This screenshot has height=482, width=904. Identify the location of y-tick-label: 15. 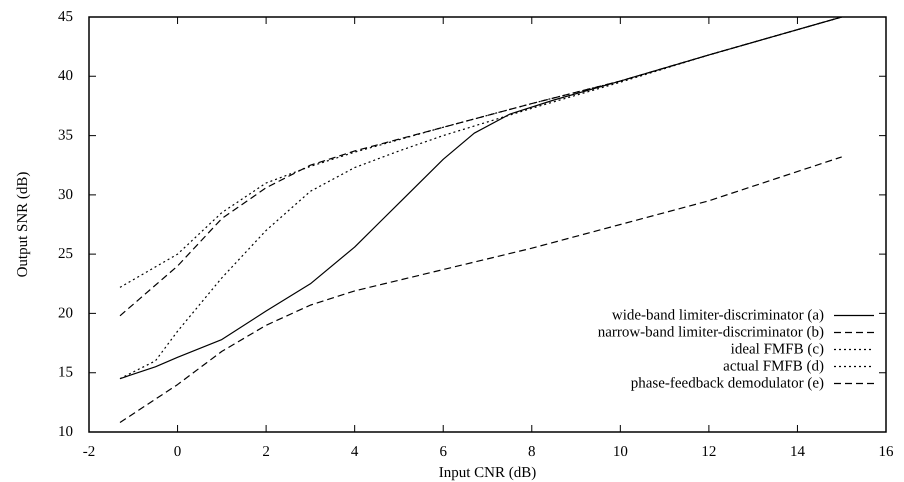
(65, 372).